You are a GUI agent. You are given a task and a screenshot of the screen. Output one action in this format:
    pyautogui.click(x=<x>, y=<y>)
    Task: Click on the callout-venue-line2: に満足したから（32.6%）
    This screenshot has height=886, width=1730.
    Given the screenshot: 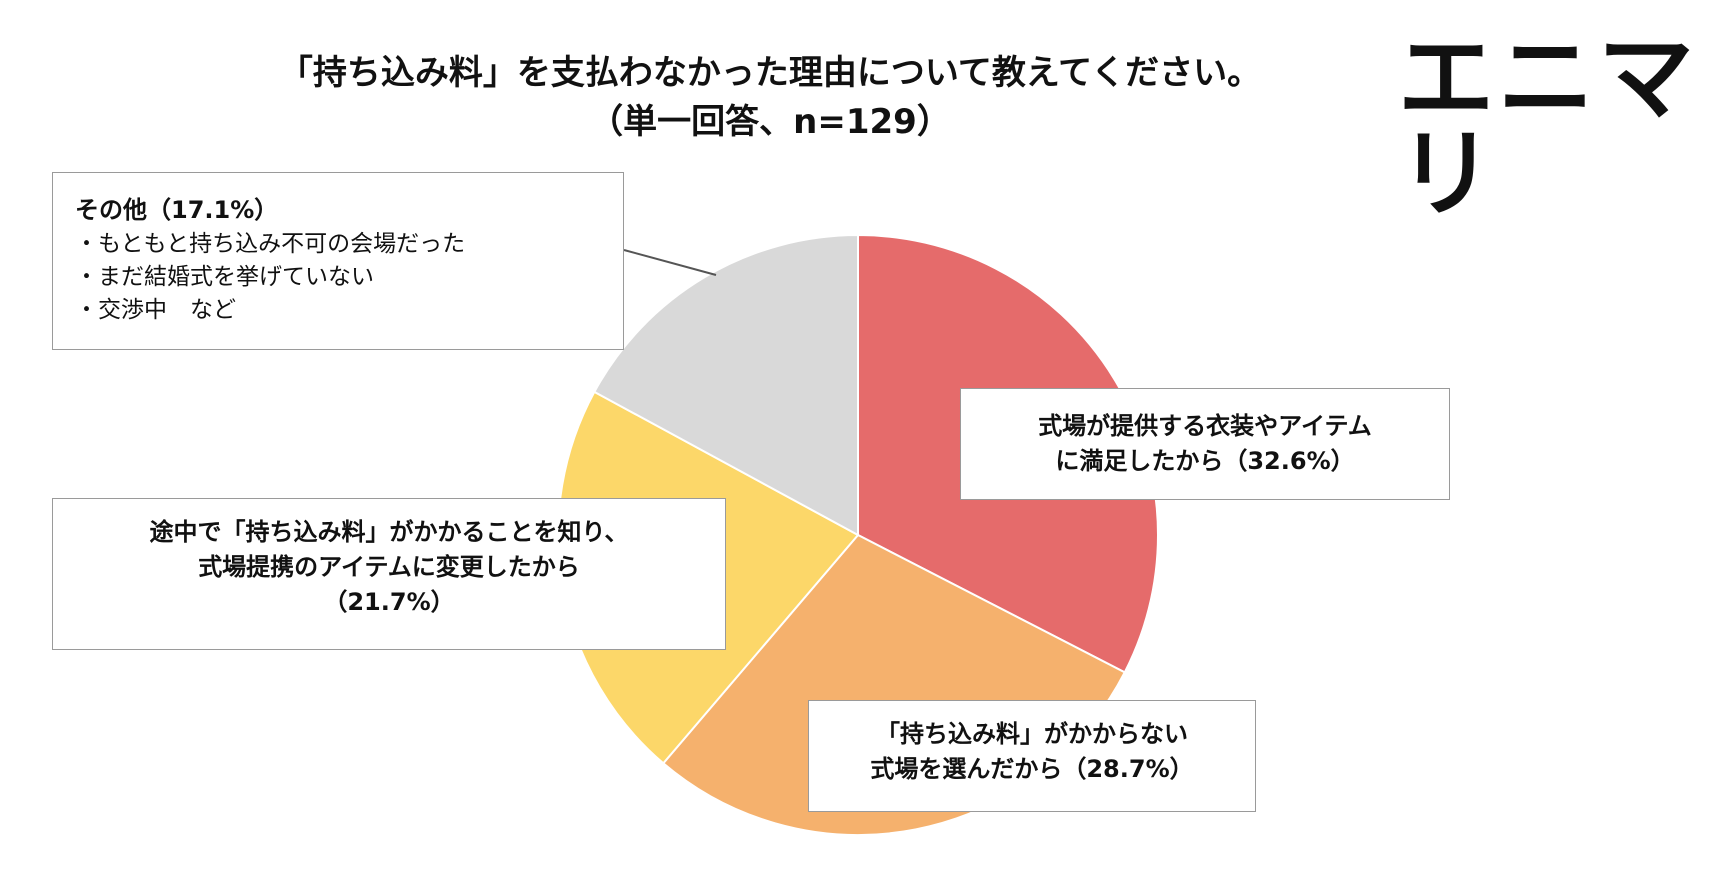 What is the action you would take?
    pyautogui.click(x=1205, y=460)
    